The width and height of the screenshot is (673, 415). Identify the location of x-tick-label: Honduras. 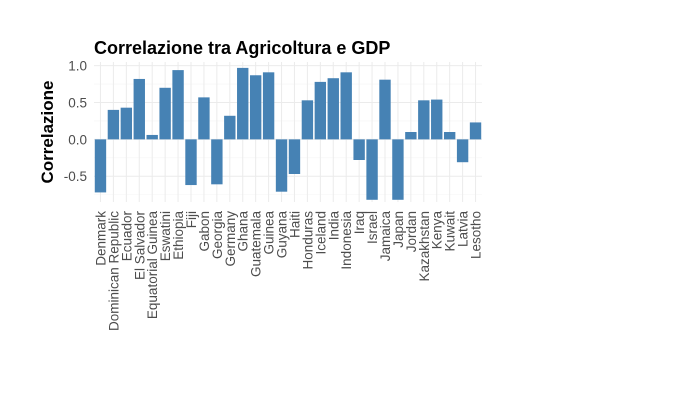
(307, 240).